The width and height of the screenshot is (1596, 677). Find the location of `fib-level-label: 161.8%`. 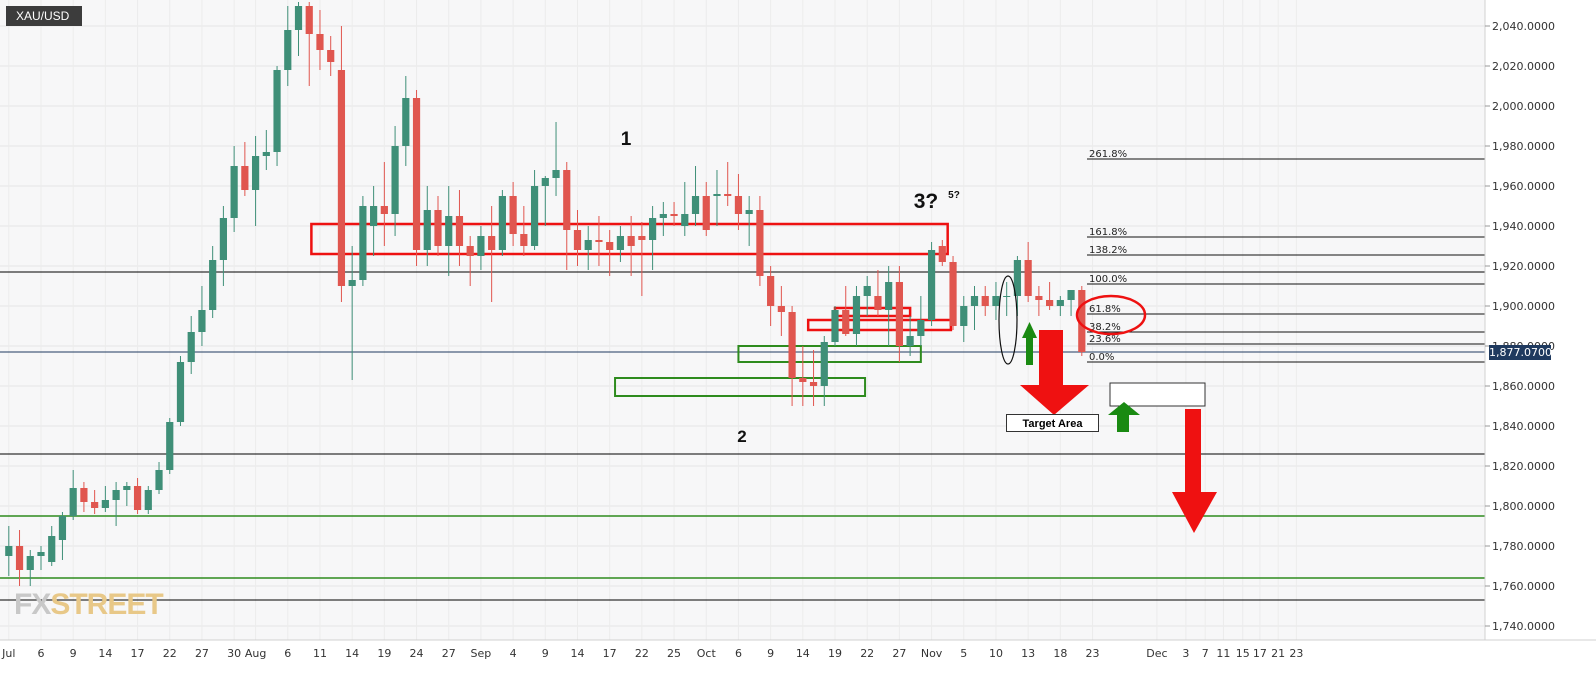

fib-level-label: 161.8% is located at coordinates (1108, 232).